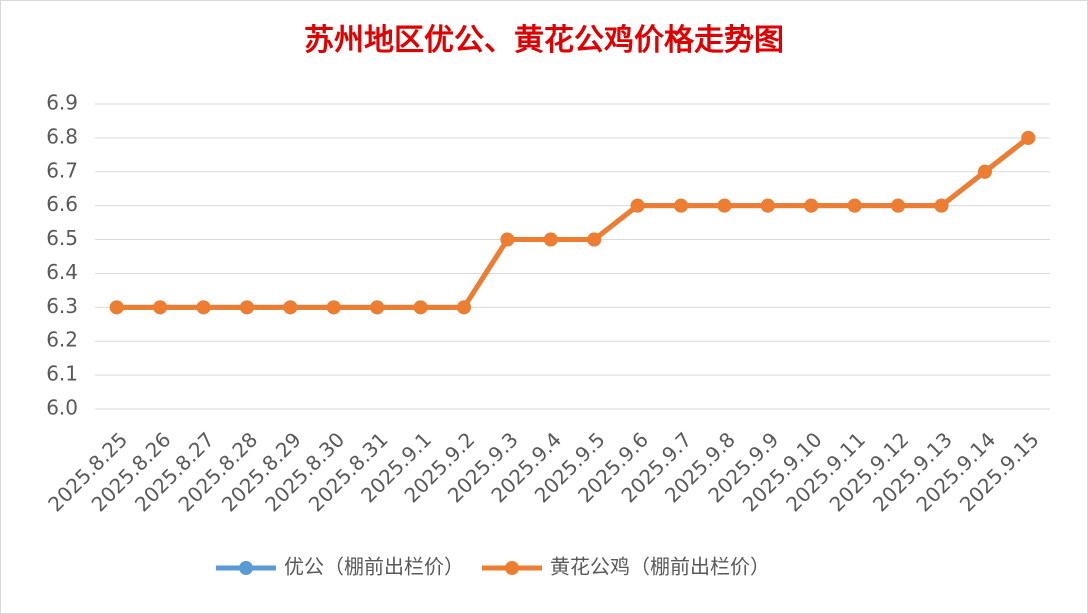 This screenshot has height=614, width=1088. What do you see at coordinates (62, 408) in the screenshot?
I see `y-tick-label: 6.0` at bounding box center [62, 408].